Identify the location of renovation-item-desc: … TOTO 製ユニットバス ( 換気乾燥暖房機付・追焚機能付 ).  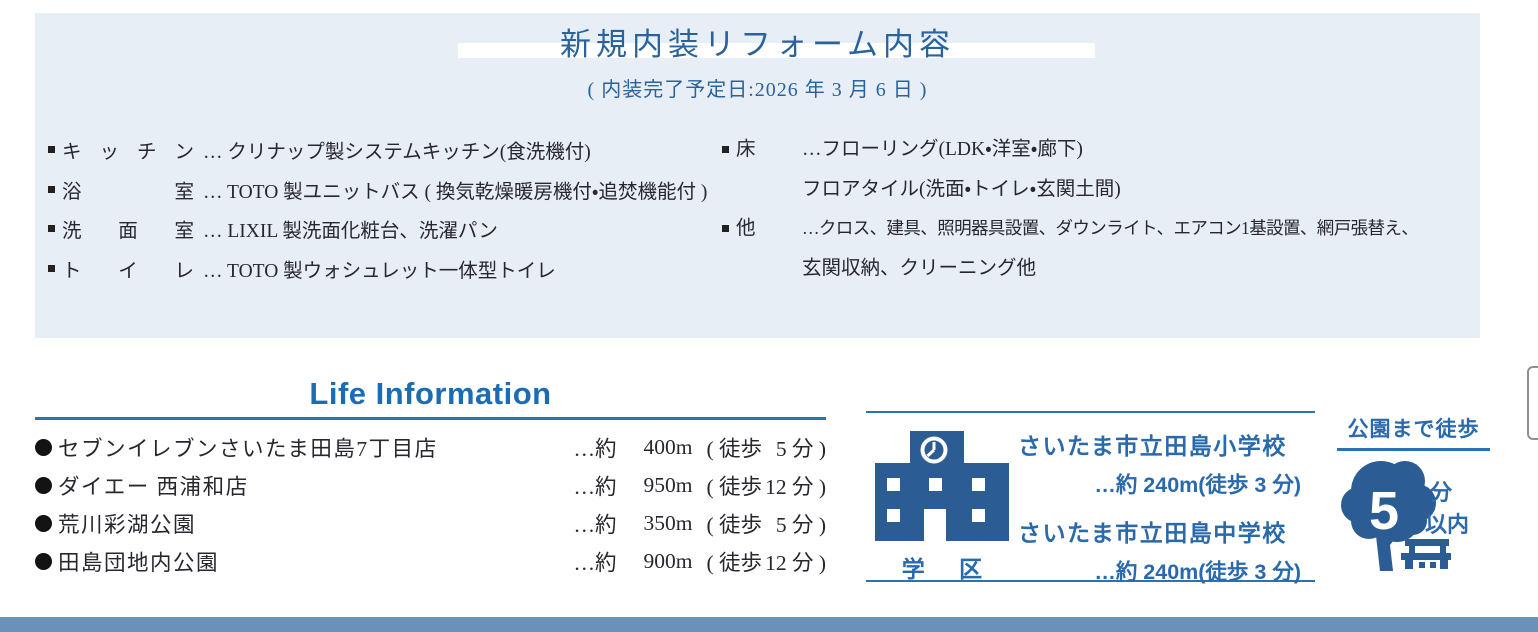
(455, 192).